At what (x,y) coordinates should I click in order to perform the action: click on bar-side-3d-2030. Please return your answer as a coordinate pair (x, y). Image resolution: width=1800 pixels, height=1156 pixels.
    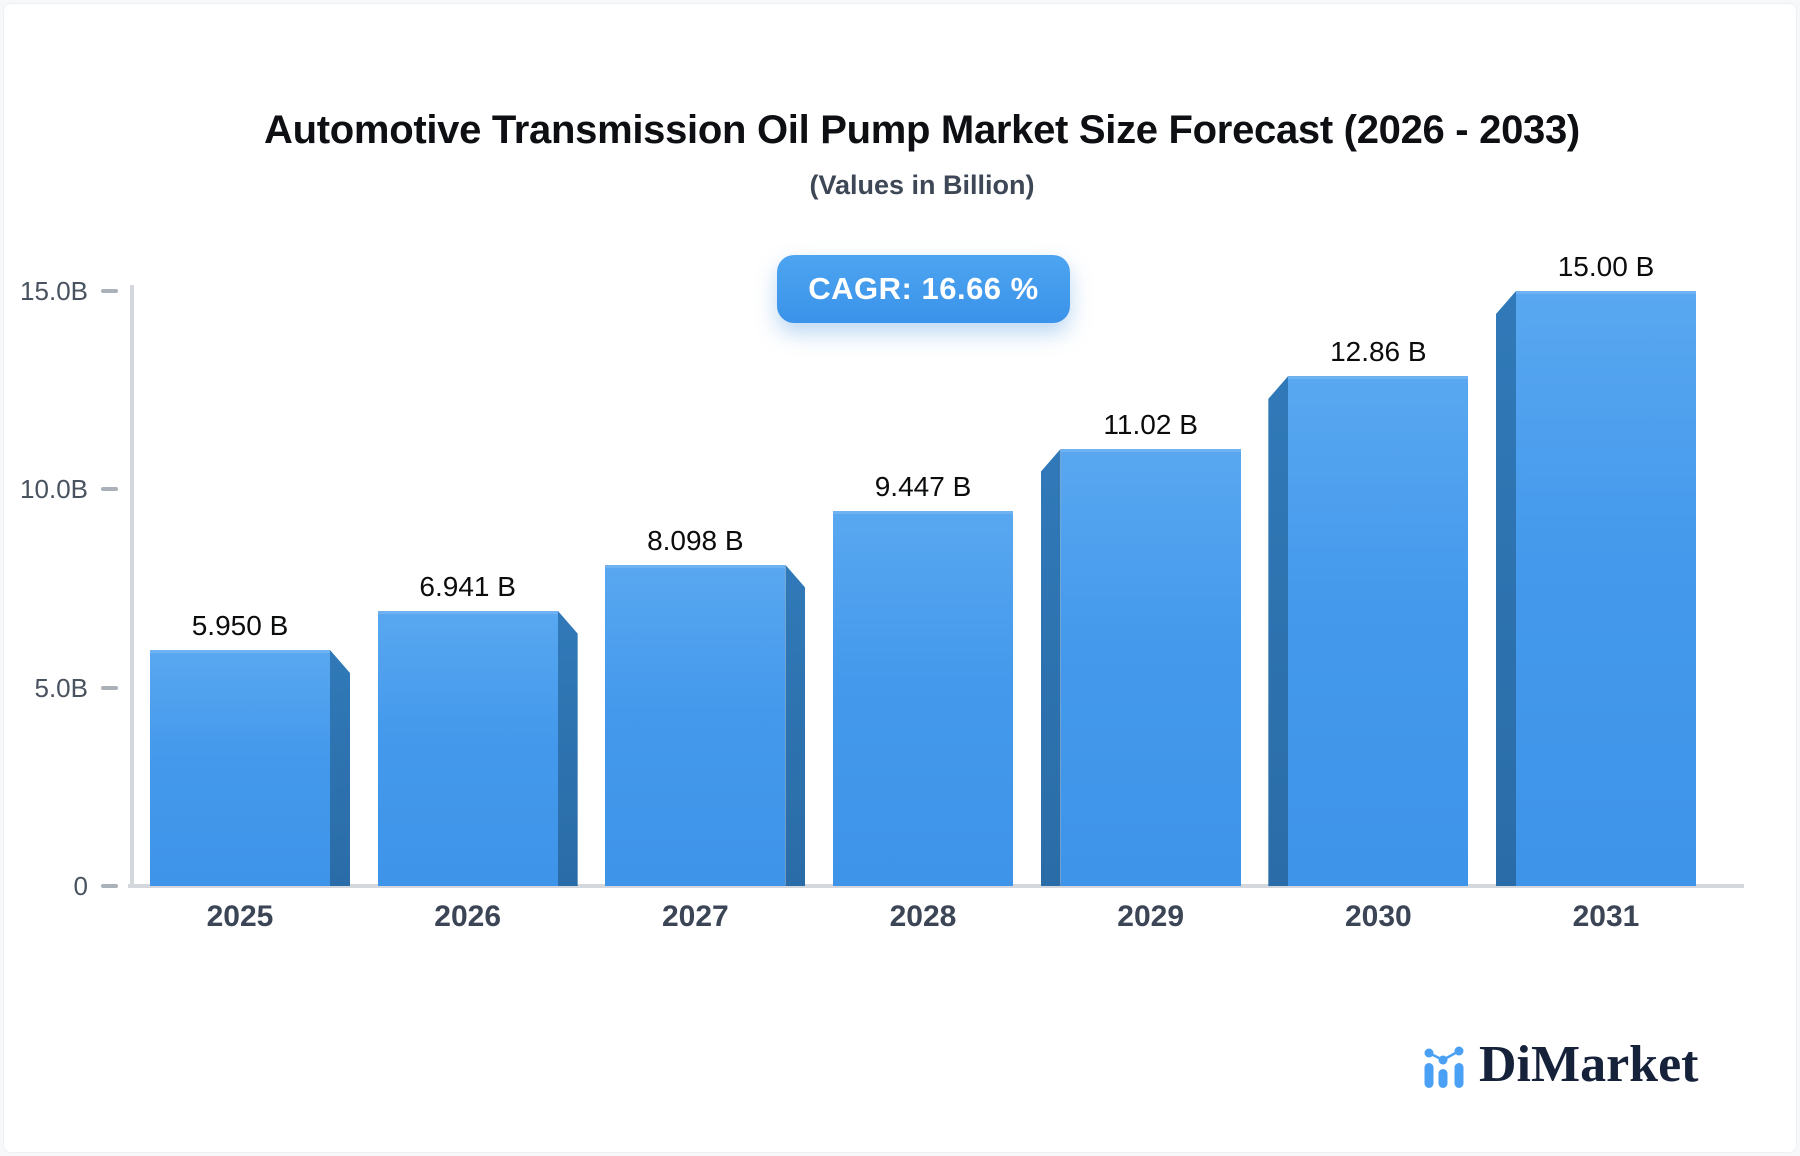
    Looking at the image, I should click on (1278, 630).